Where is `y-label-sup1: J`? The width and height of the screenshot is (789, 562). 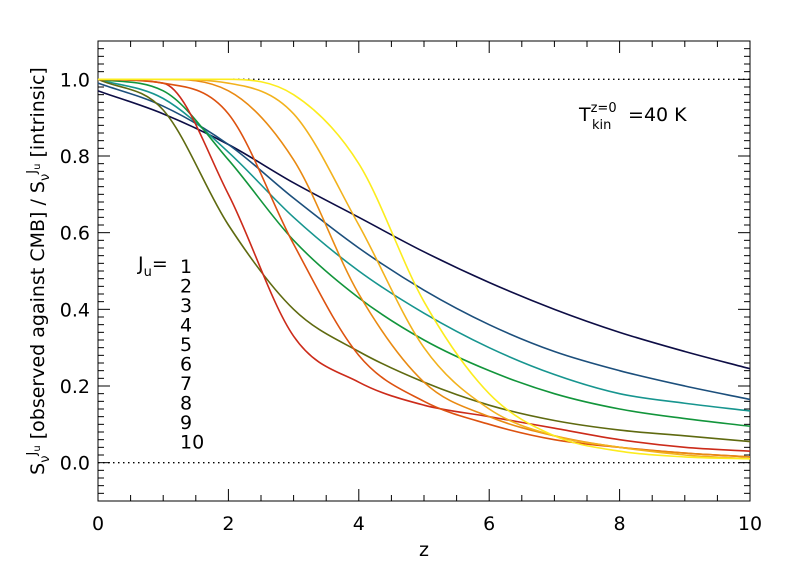
y-label-sup1: J is located at coordinates (32, 454).